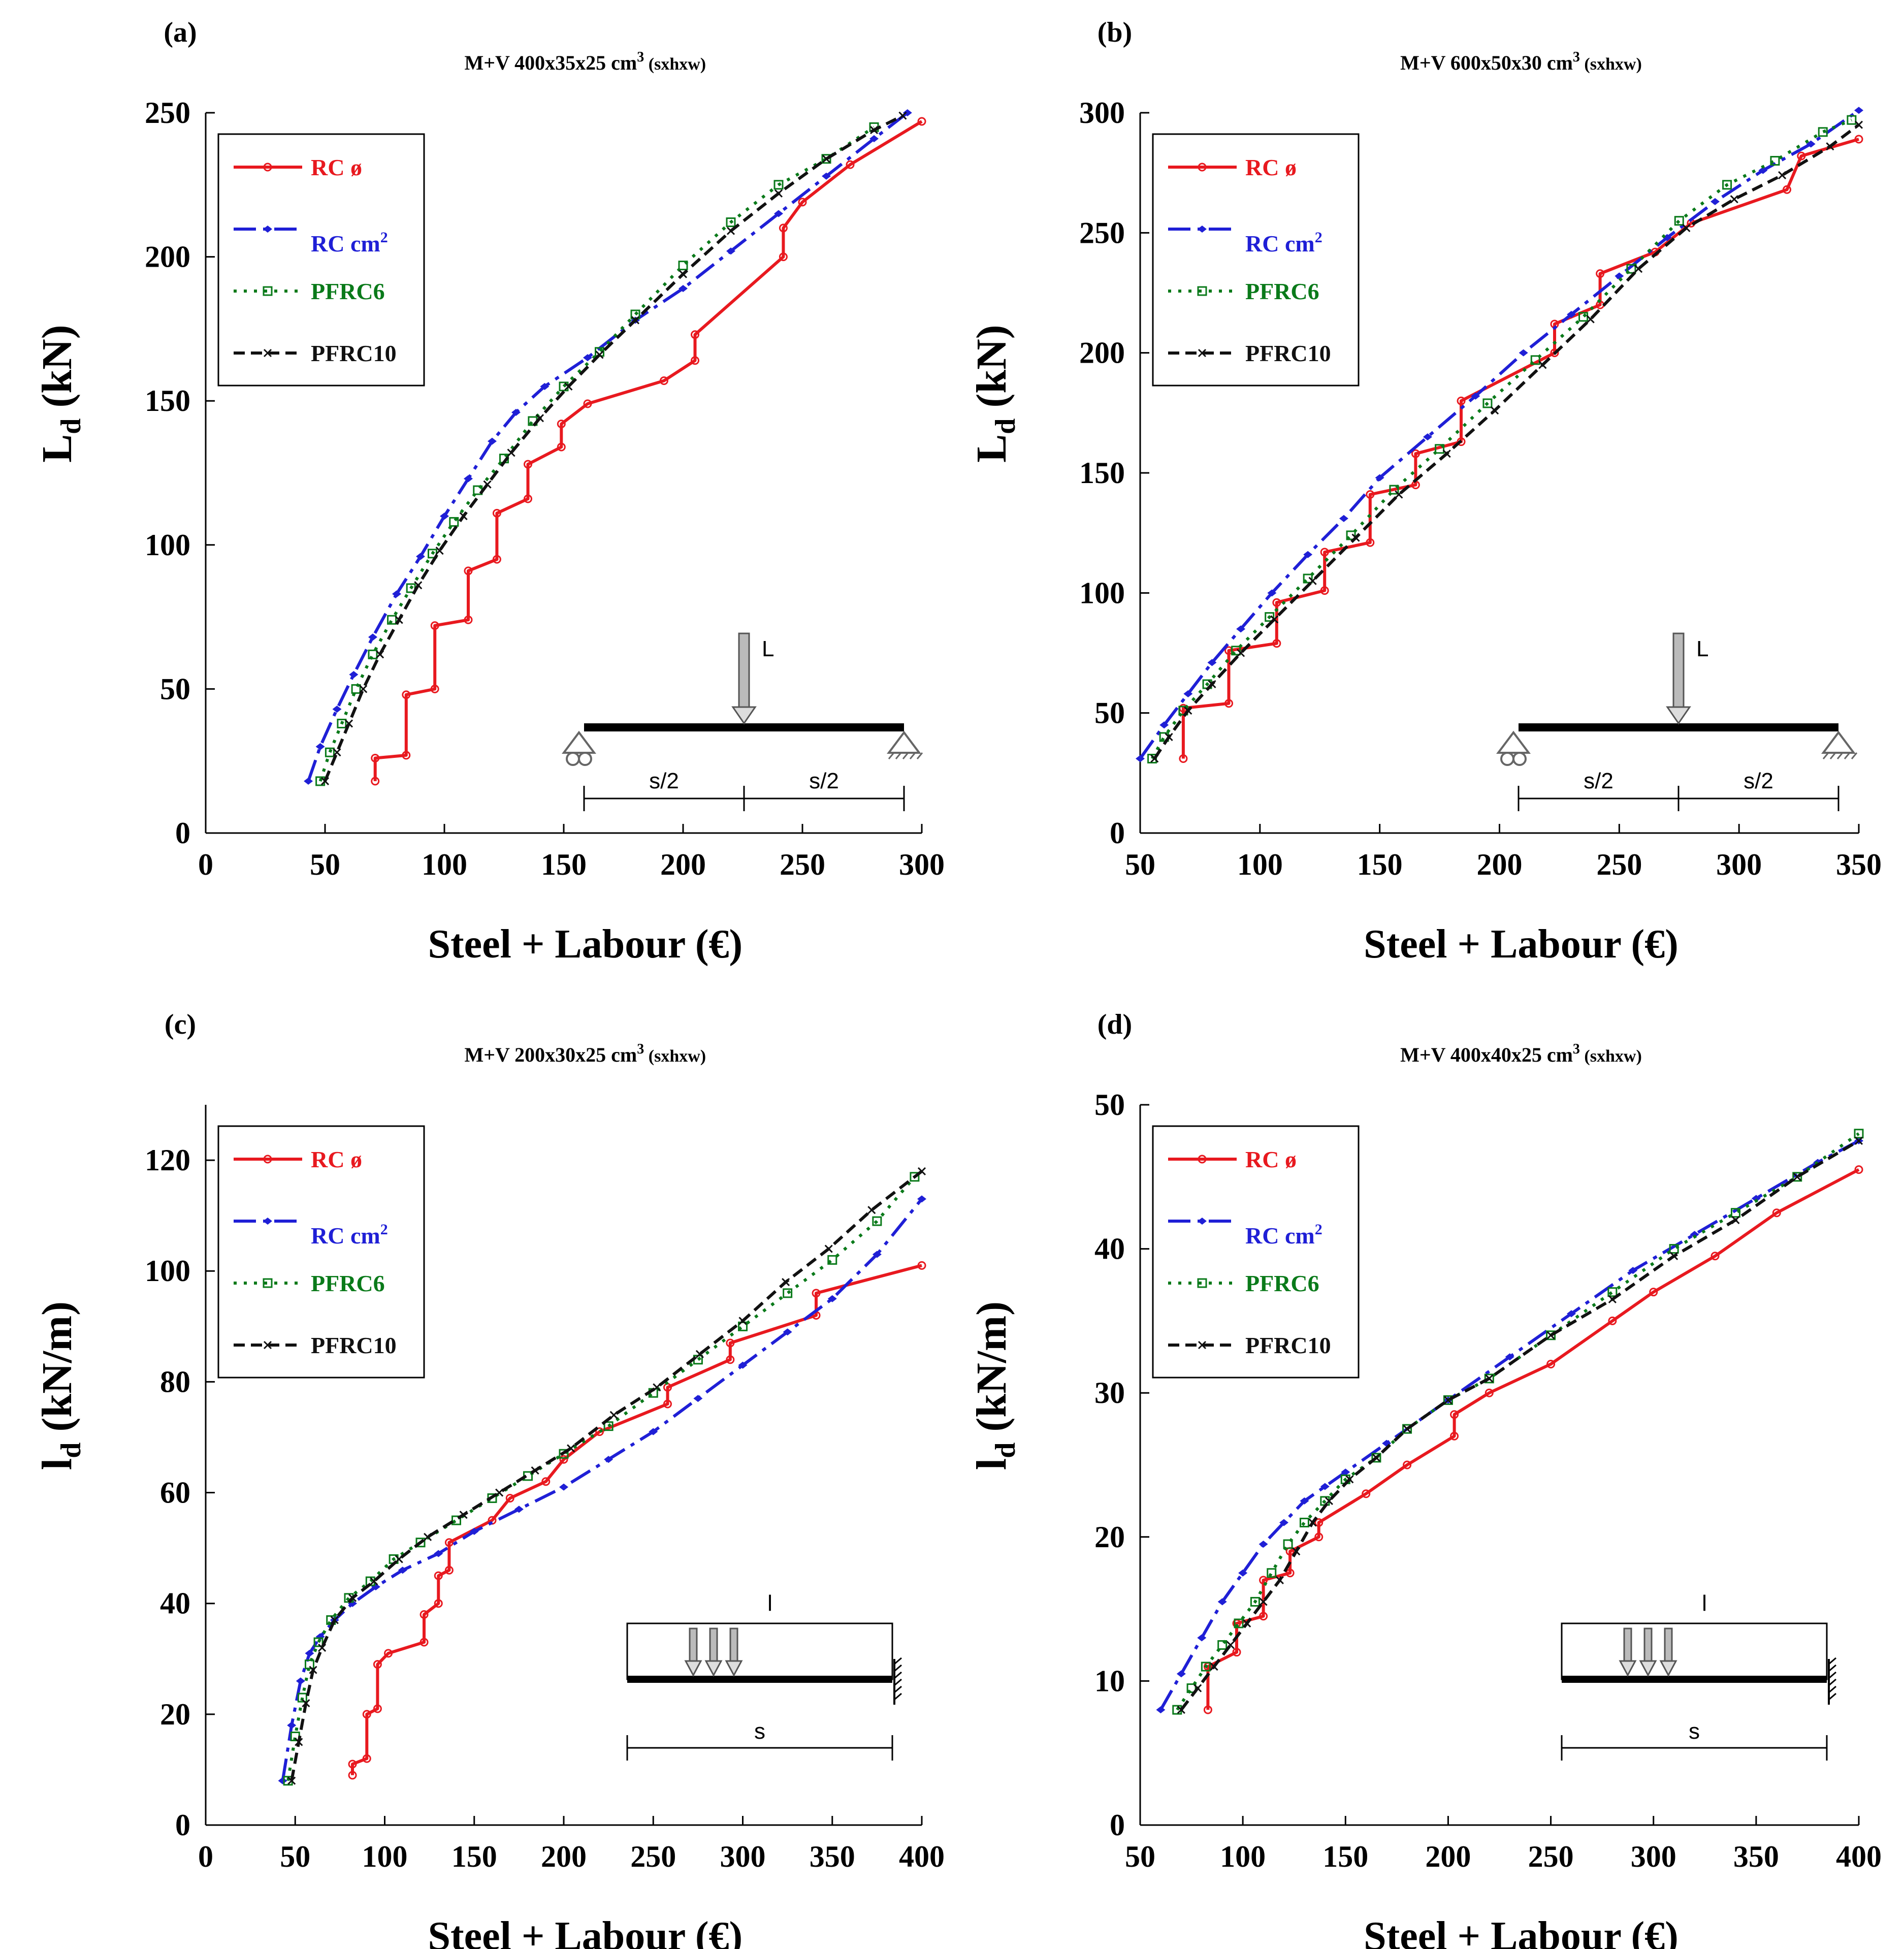 The height and width of the screenshot is (1949, 1904). Describe the element at coordinates (1109, 1105) in the screenshot. I see `y-tick-label: 50` at that location.